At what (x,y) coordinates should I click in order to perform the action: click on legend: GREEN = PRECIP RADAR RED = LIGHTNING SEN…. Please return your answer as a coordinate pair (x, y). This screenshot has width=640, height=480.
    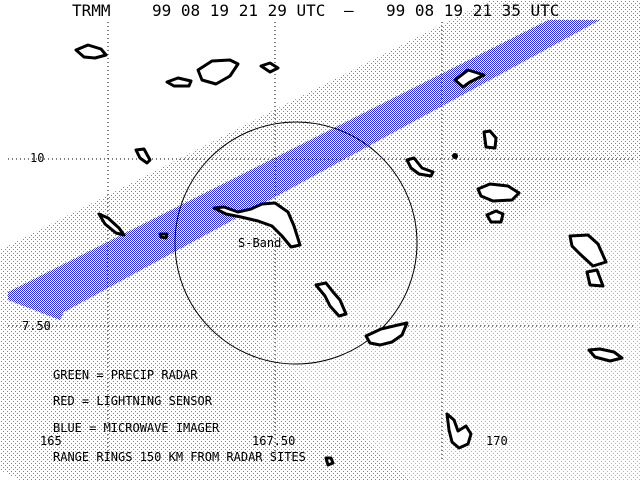
    Looking at the image, I should click on (179, 416).